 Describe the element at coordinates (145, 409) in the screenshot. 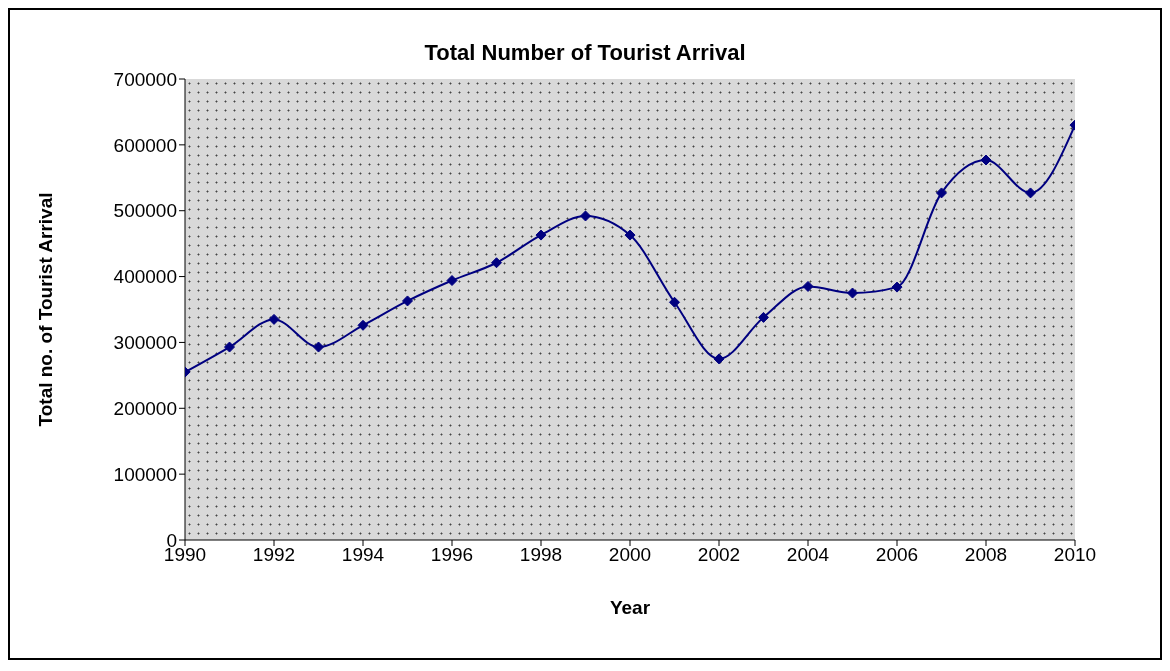

I see `y-tick-label: 200000` at that location.